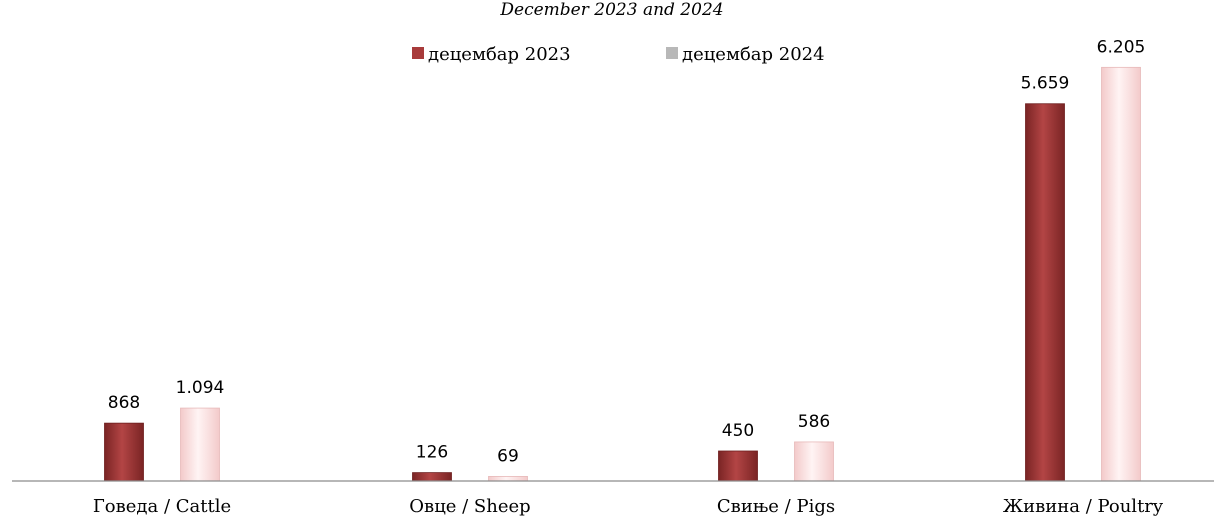 Image resolution: width=1224 pixels, height=522 pixels. What do you see at coordinates (753, 54) in the screenshot?
I see `legend-label-2024: децембар 2024` at bounding box center [753, 54].